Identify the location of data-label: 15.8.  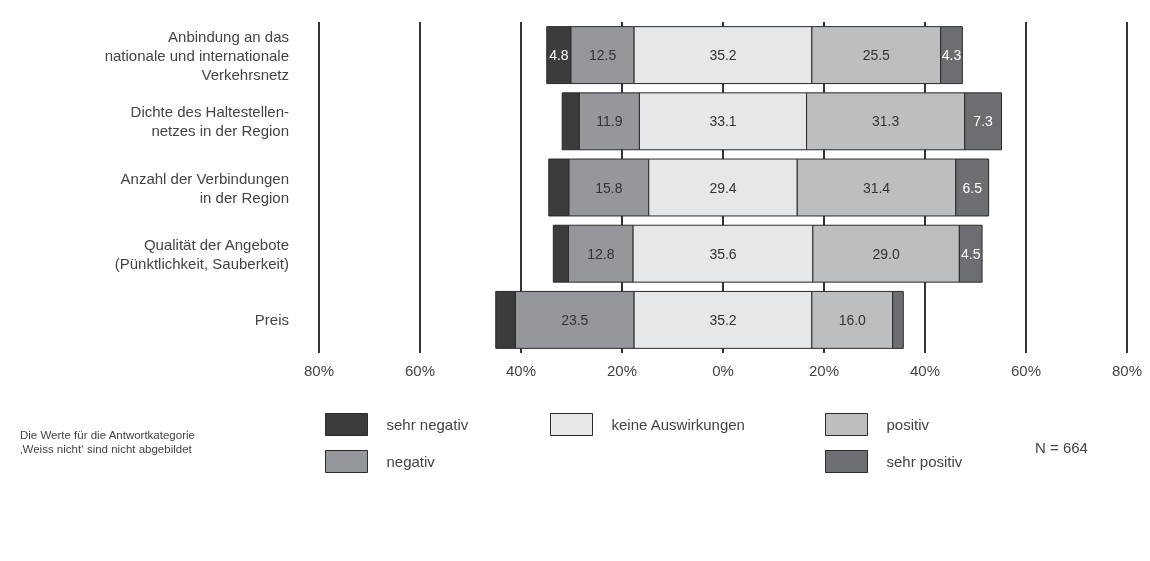
(609, 187).